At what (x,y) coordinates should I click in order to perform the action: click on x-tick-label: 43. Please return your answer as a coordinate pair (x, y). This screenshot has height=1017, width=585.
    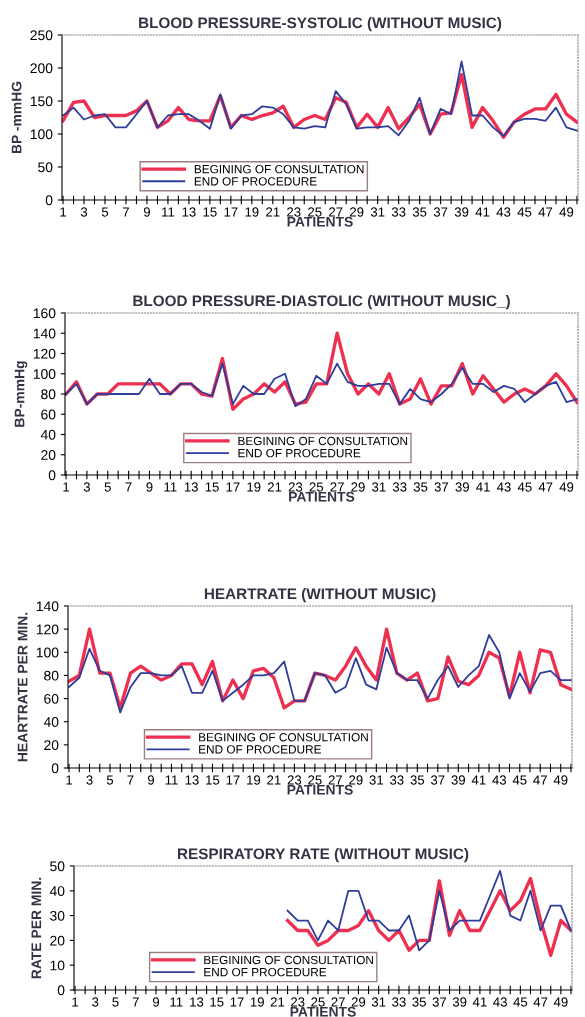
    Looking at the image, I should click on (503, 487).